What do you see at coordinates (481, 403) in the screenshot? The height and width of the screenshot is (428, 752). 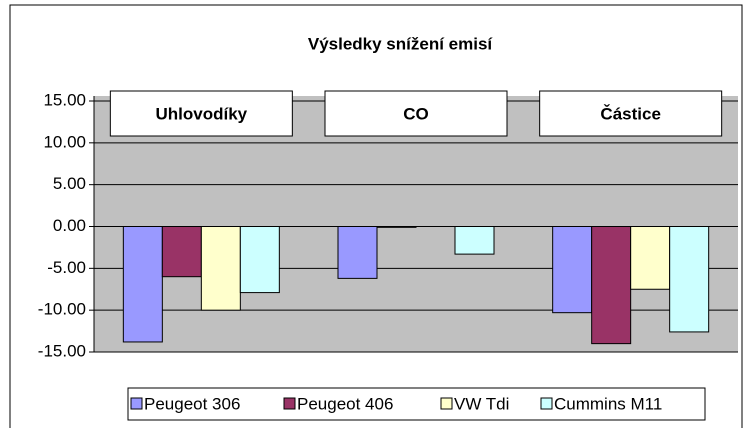 I see `legend-label: VW Tdi` at bounding box center [481, 403].